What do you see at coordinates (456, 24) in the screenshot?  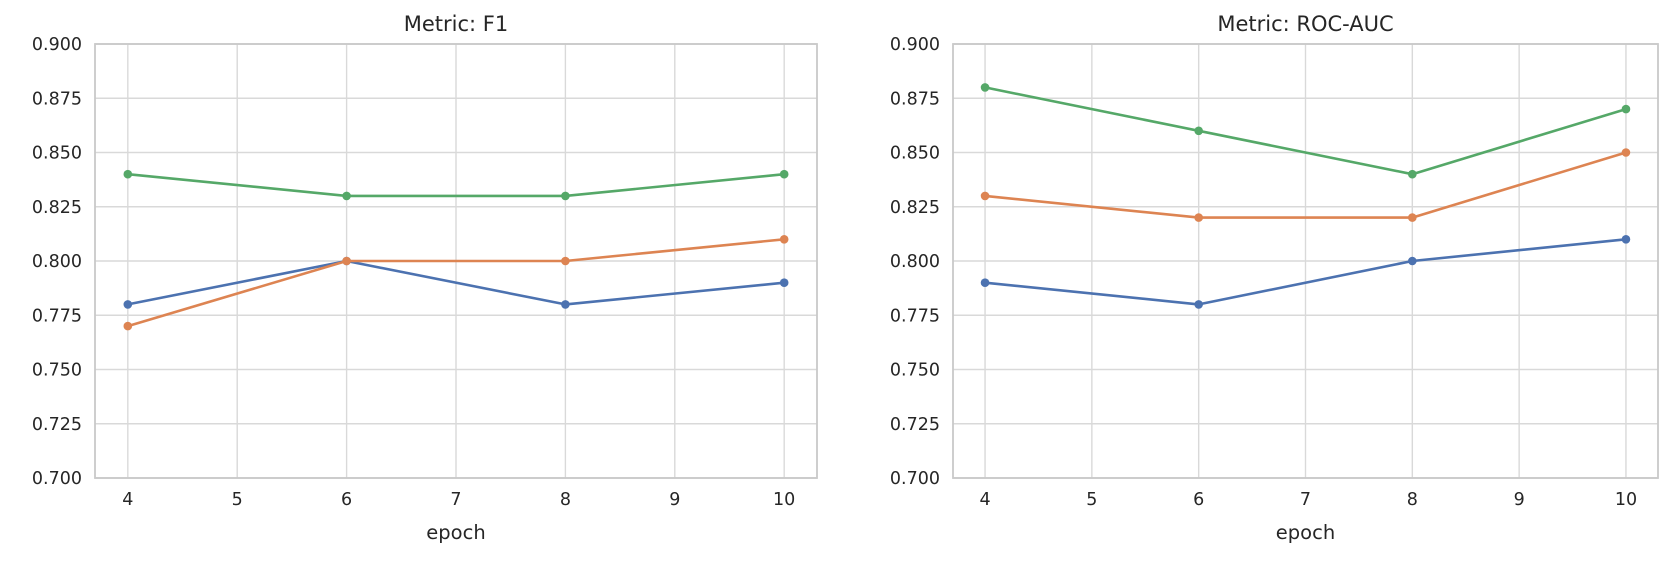 I see `chart-title: Metric: F1` at bounding box center [456, 24].